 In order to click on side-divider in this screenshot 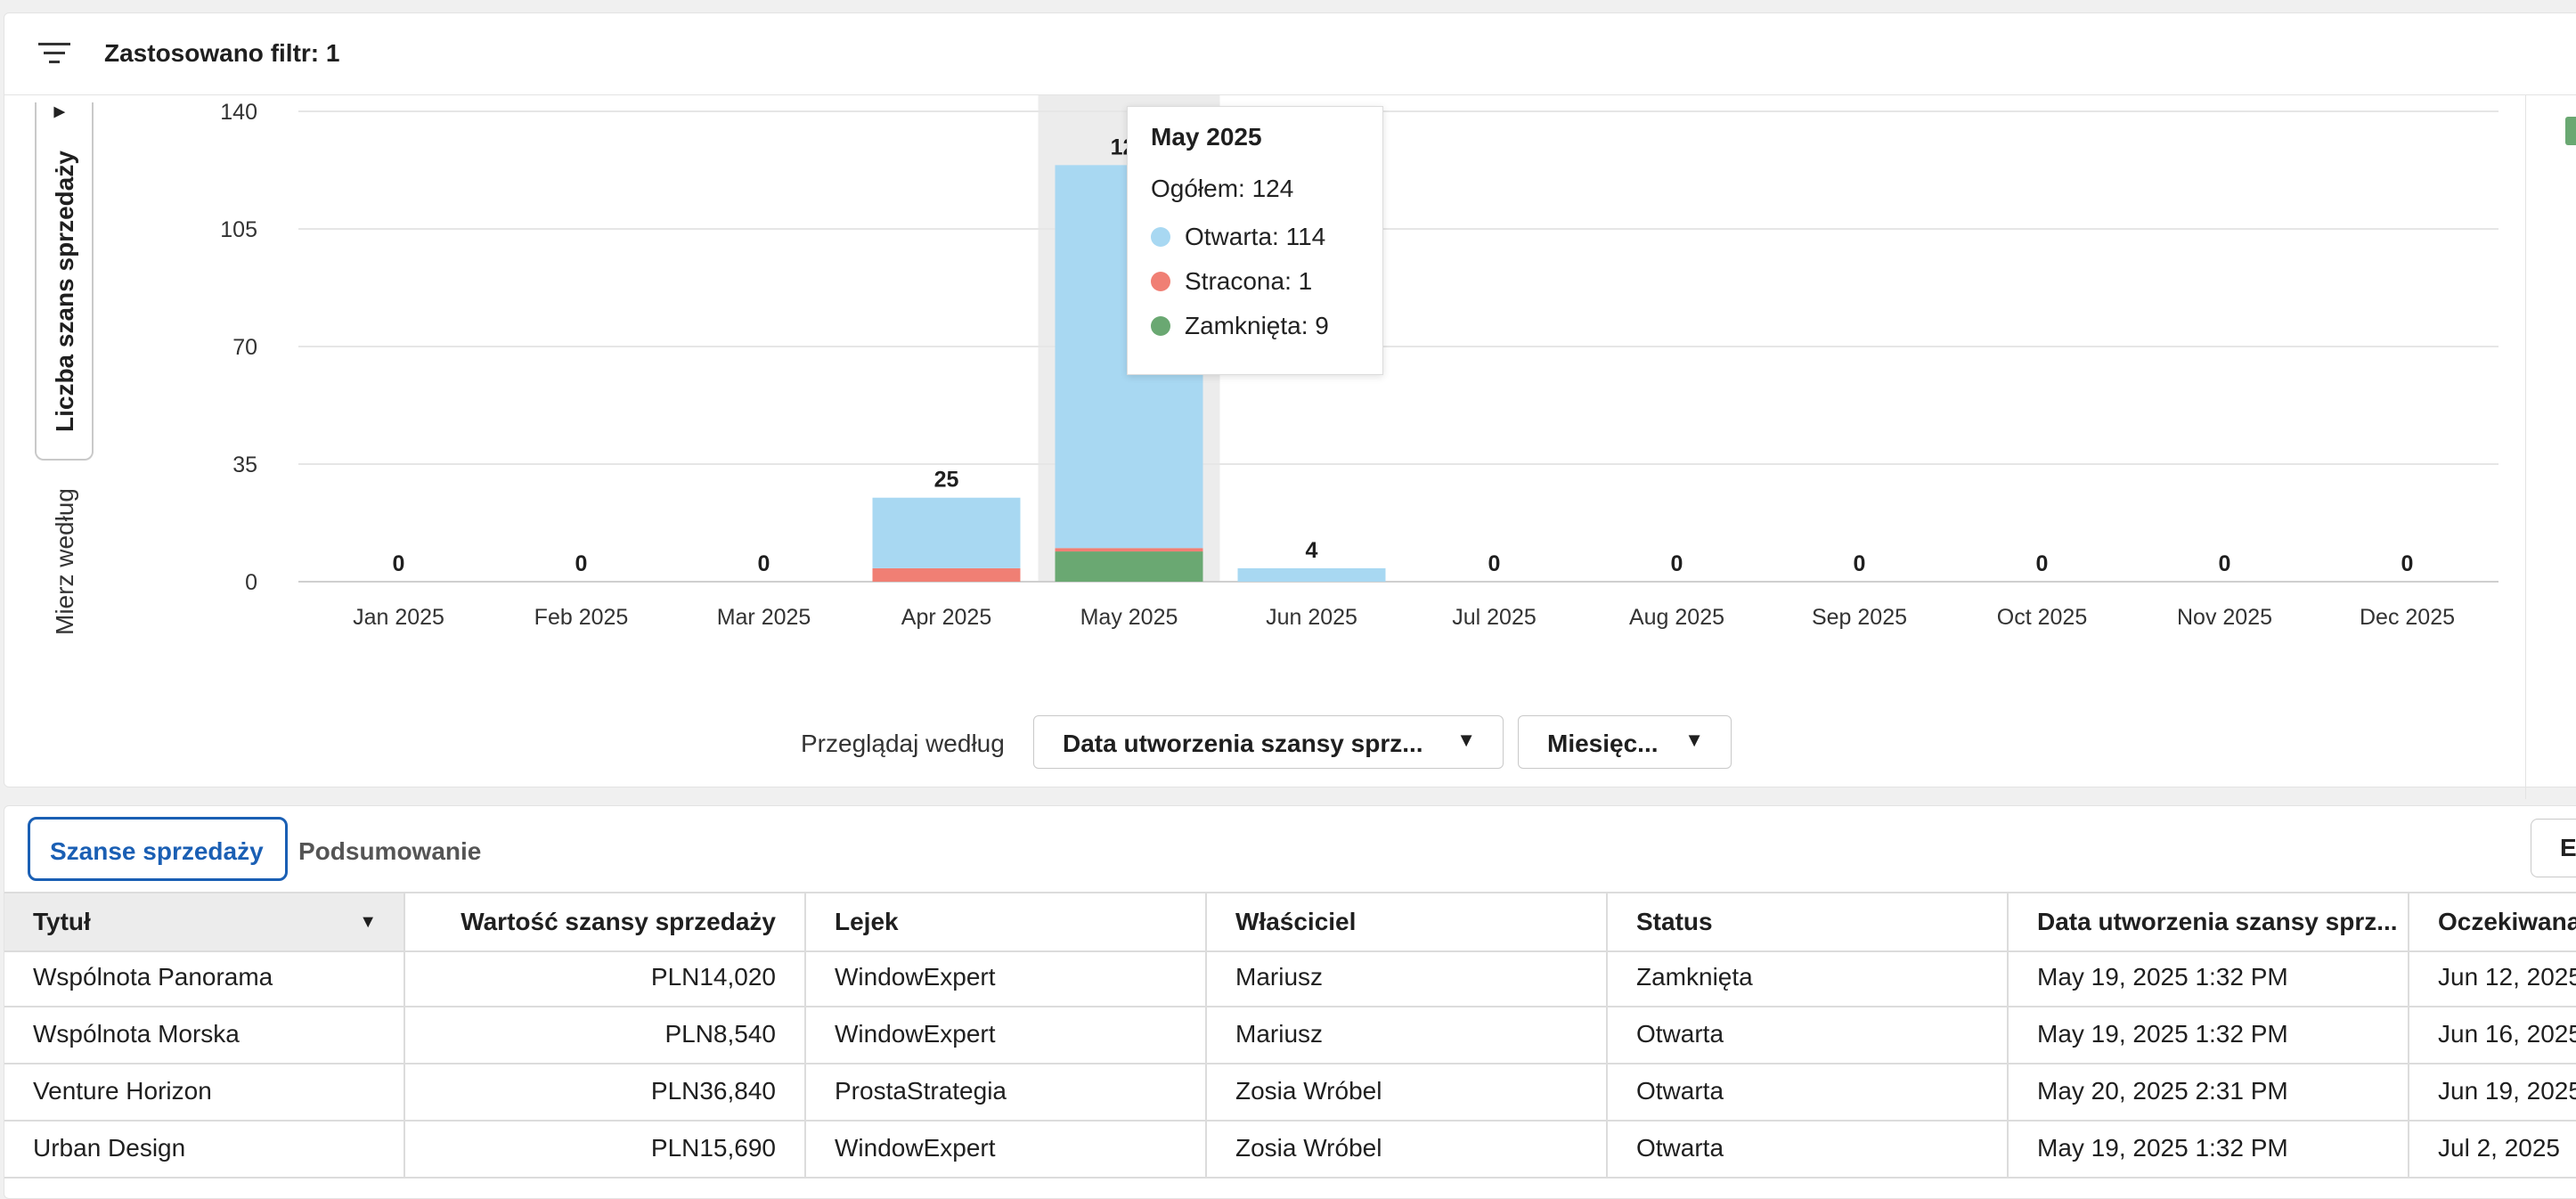, I will do `click(2525, 447)`.